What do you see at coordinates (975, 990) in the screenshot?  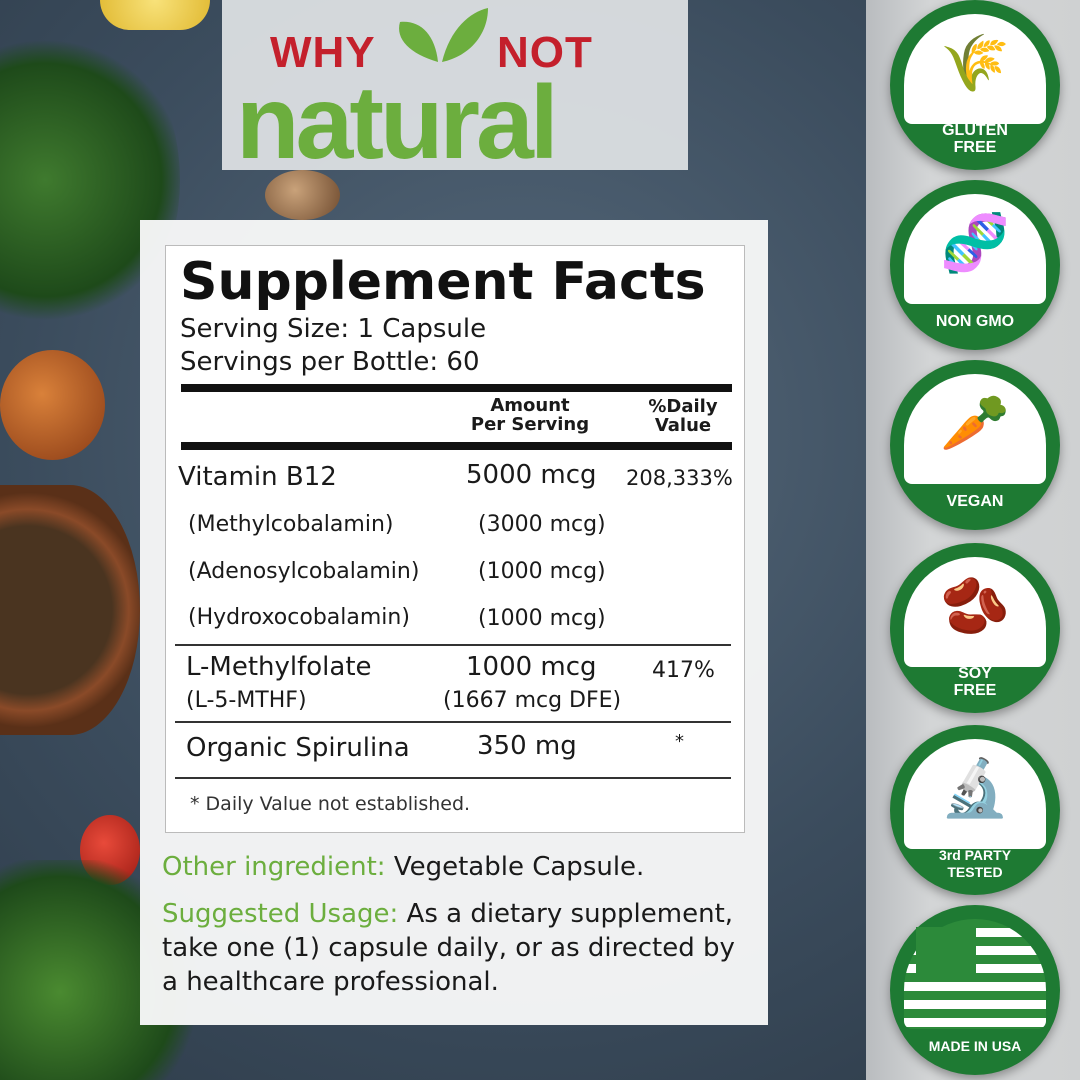 I see `badge-made-in-usa: MADE IN USA` at bounding box center [975, 990].